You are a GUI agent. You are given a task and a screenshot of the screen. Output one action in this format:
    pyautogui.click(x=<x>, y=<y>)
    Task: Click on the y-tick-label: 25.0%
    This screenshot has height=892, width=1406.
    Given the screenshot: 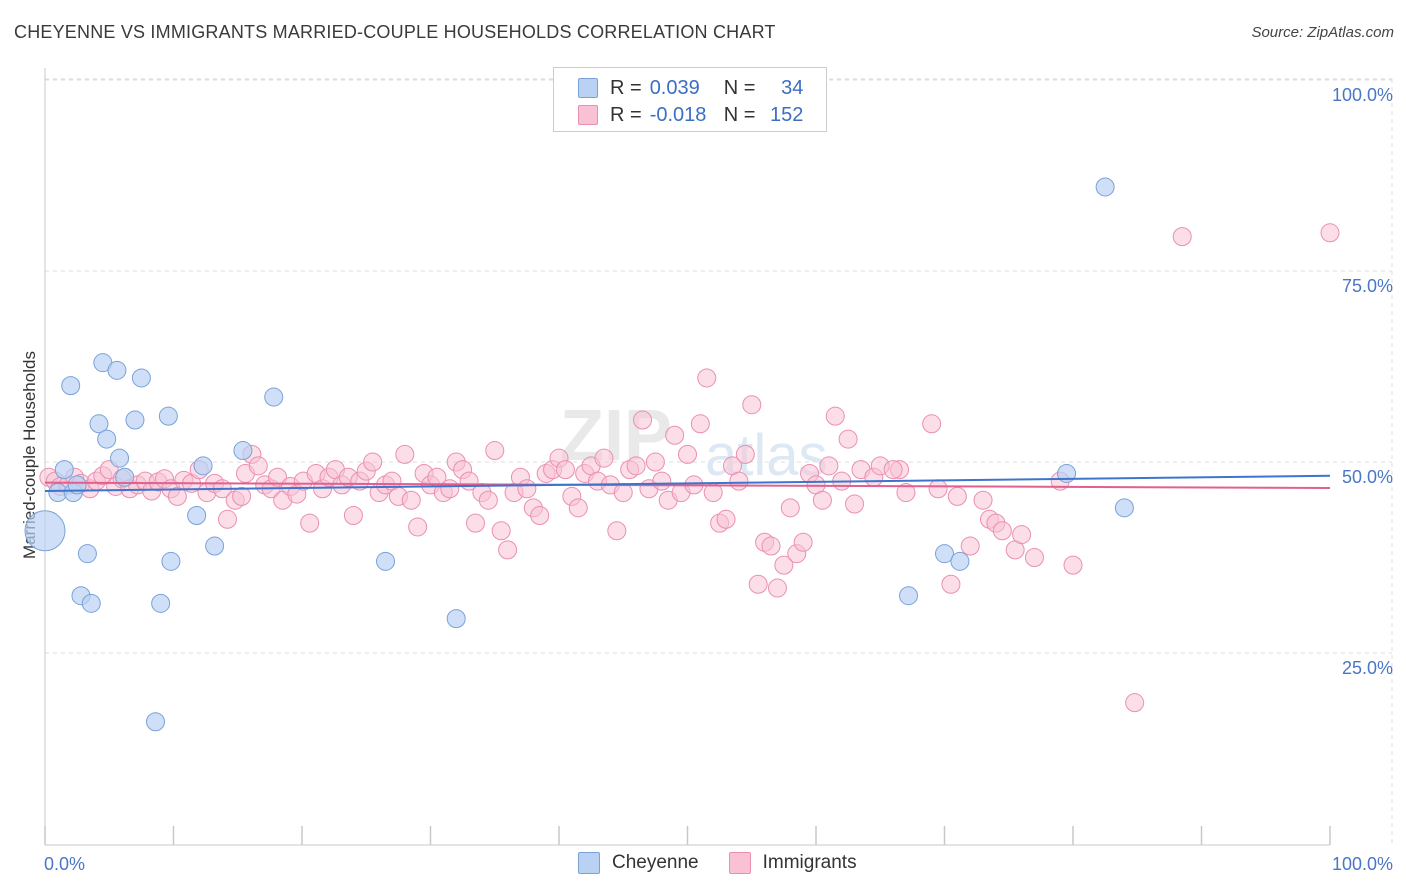 What is the action you would take?
    pyautogui.click(x=1367, y=668)
    